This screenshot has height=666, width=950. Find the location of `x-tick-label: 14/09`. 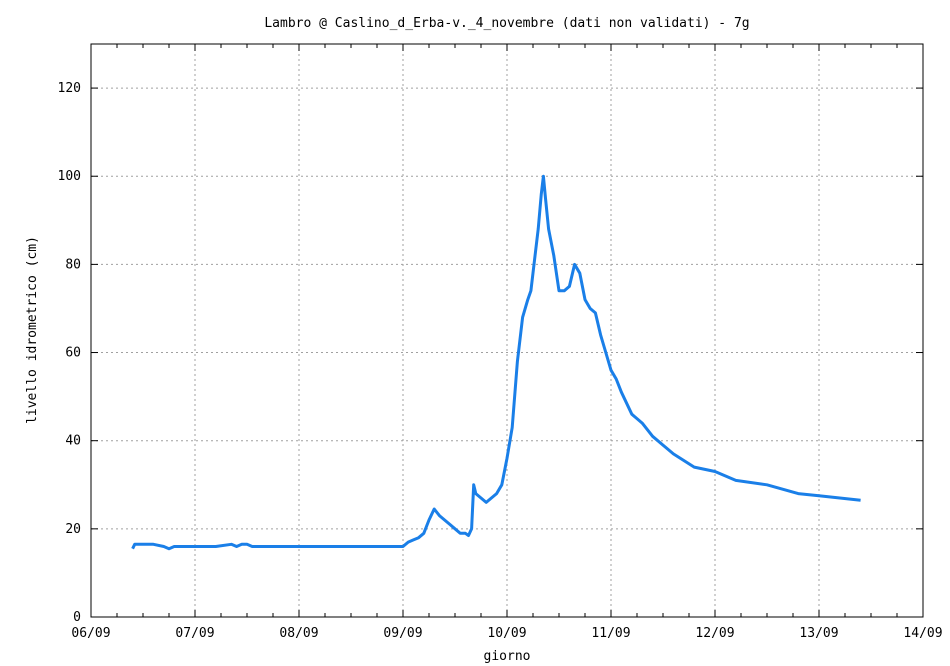

x-tick-label: 14/09 is located at coordinates (922, 633).